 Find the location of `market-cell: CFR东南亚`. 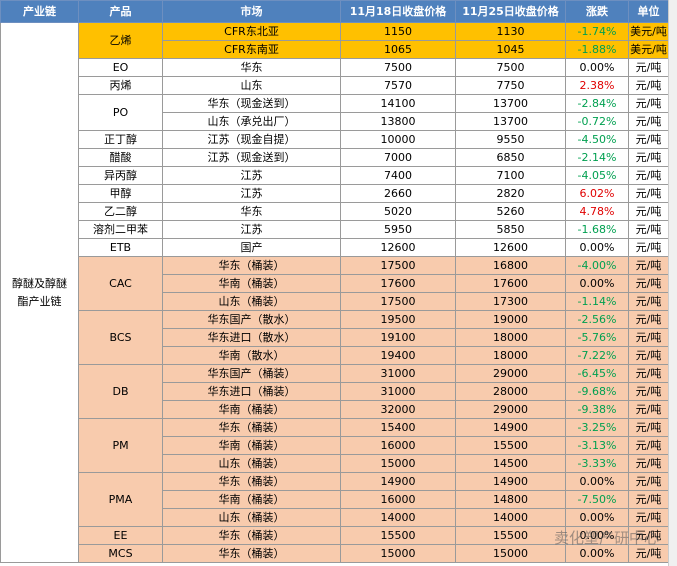

market-cell: CFR东南亚 is located at coordinates (251, 49).